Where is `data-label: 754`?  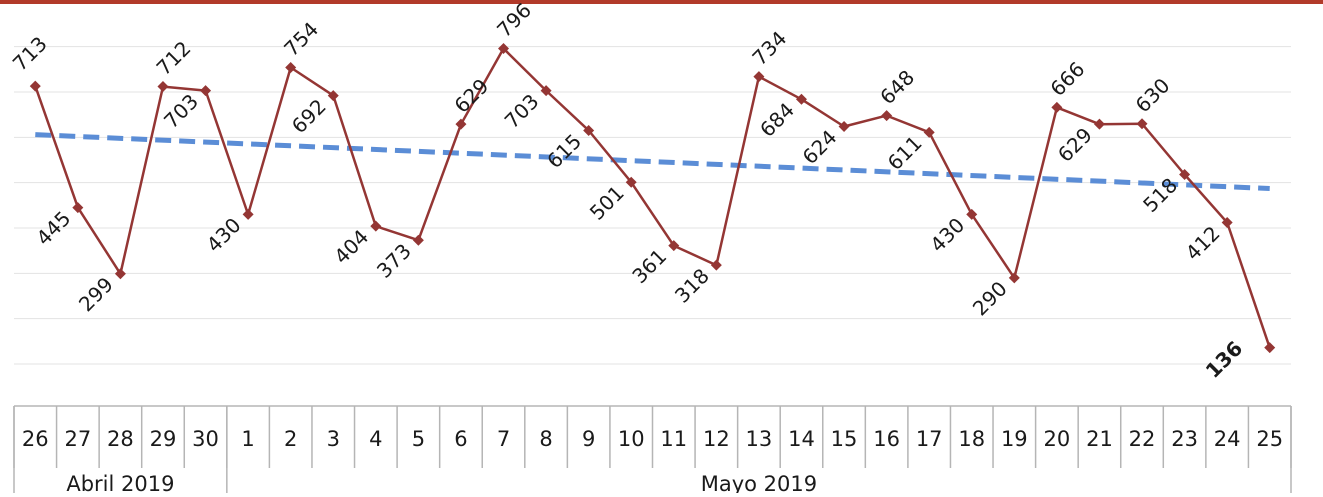
data-label: 754 is located at coordinates (301, 39).